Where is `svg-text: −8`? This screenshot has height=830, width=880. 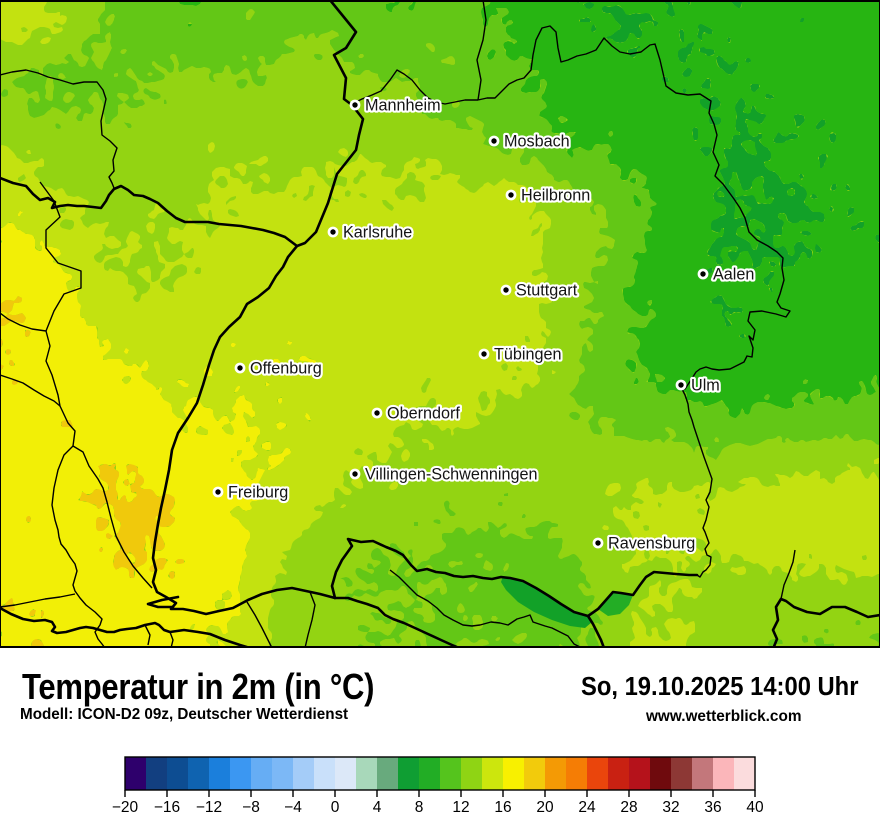 svg-text: −8 is located at coordinates (251, 807).